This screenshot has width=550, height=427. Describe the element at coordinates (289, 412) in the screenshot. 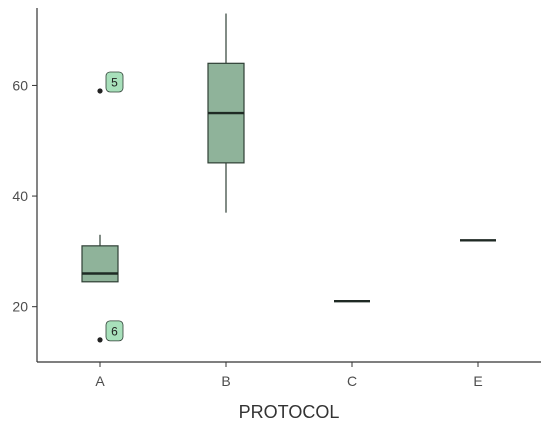

I see `x-axis-title: PROTOCOL` at that location.